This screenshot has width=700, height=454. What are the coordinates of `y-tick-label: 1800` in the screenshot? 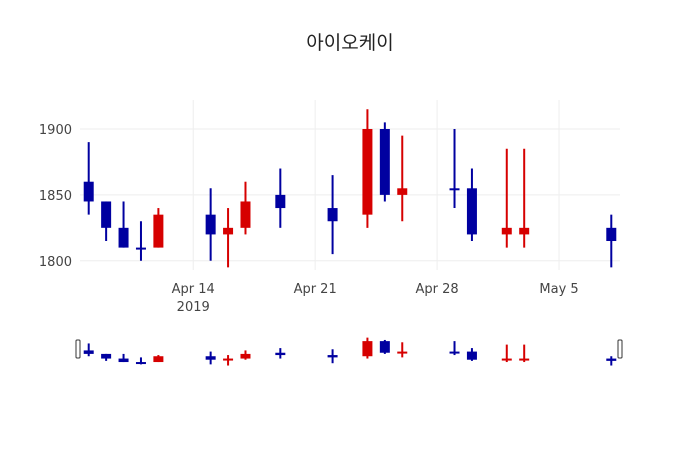 It's located at (55, 262).